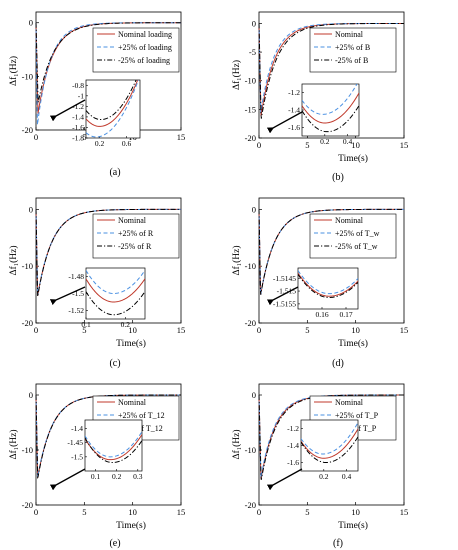 The height and width of the screenshot is (550, 458). Describe the element at coordinates (76, 276) in the screenshot. I see `inset-y-tick-label: -1.48` at that location.